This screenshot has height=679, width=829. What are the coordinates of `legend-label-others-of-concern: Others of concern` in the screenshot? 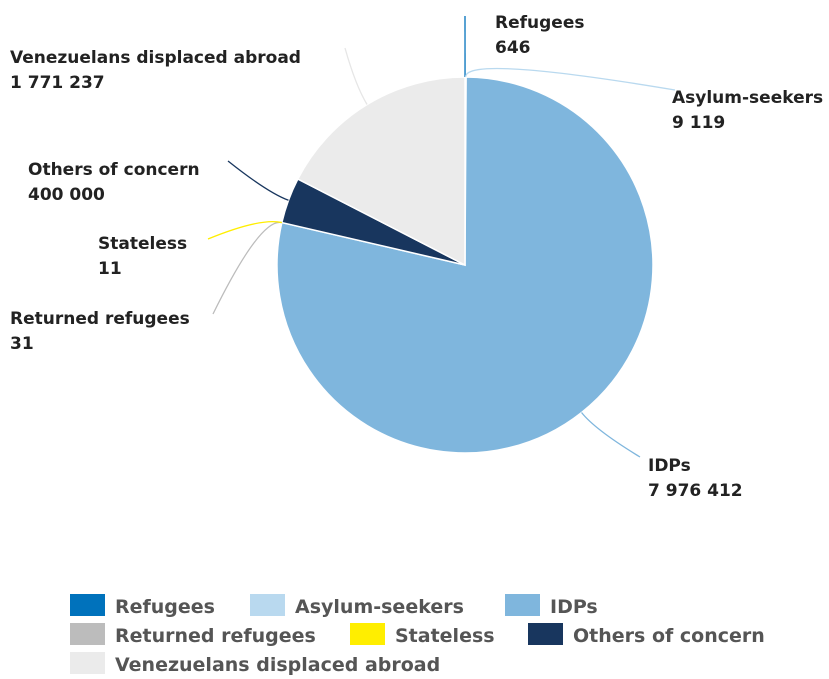 It's located at (669, 636).